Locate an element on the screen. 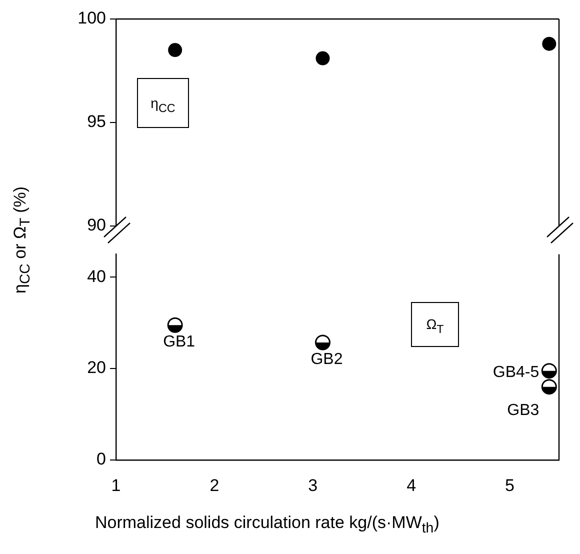  x-tick-label: 1 is located at coordinates (116, 485).